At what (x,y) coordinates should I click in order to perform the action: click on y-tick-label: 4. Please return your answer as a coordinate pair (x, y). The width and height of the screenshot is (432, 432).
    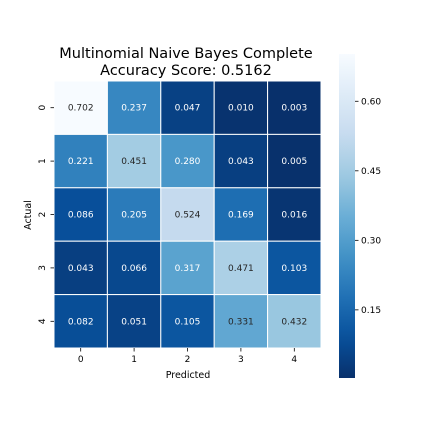
    Looking at the image, I should click on (43, 321).